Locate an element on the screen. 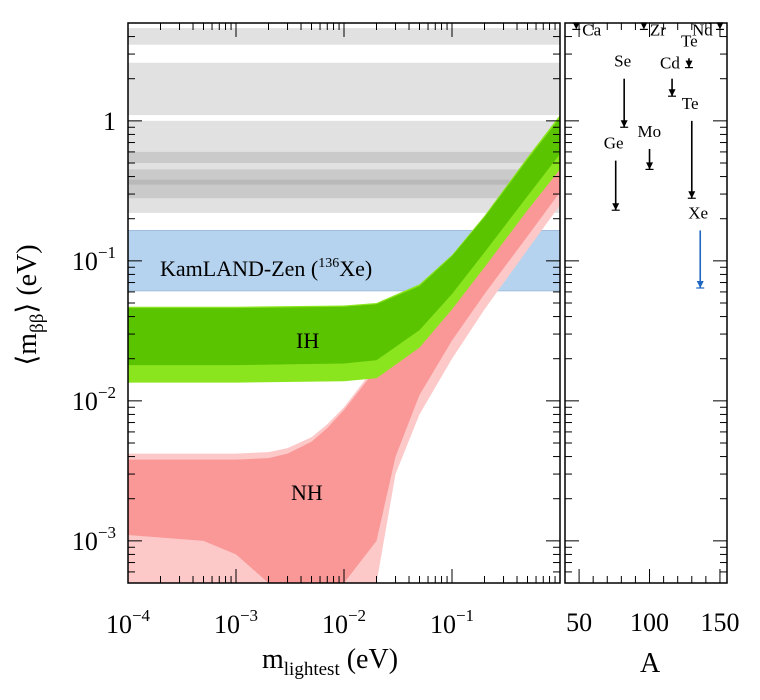 The image size is (760, 700). isotope-limit-cd: Cd is located at coordinates (670, 75).